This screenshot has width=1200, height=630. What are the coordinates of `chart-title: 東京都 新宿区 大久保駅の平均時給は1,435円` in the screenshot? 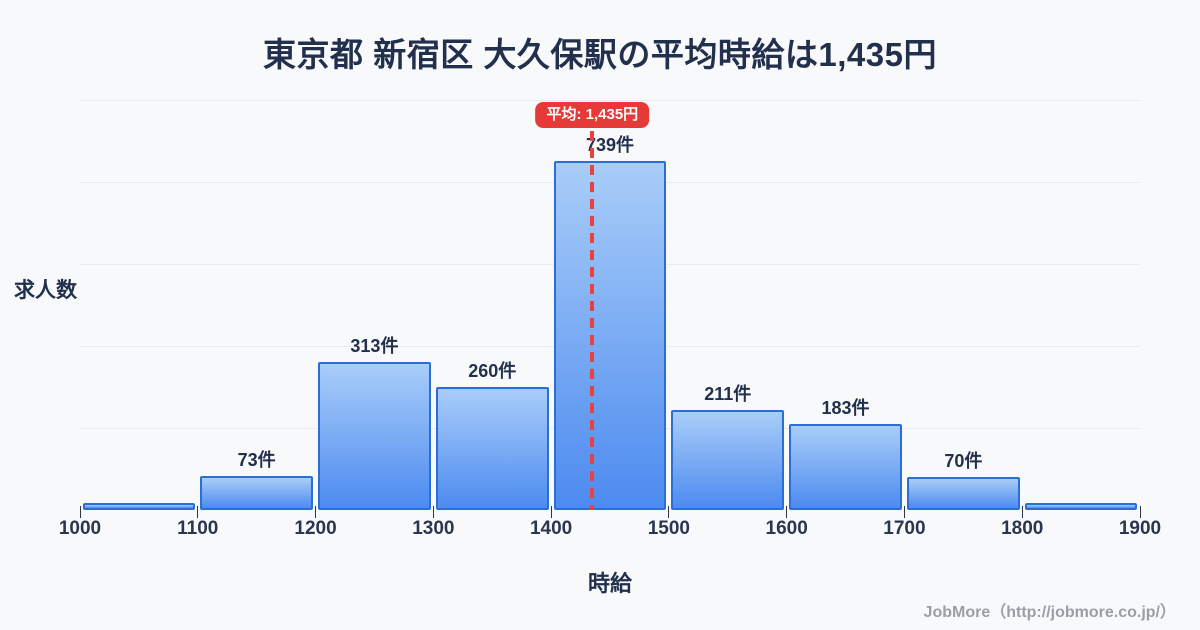 It's located at (600, 54).